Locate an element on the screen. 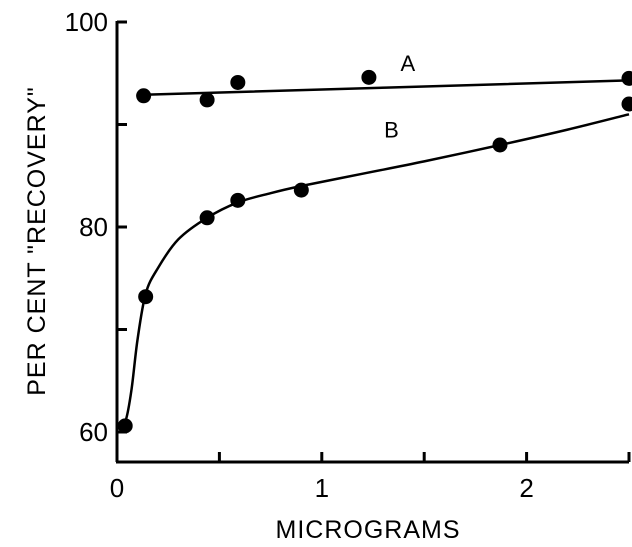 This screenshot has height=547, width=632. y-tick-label: 100 is located at coordinates (86, 22).